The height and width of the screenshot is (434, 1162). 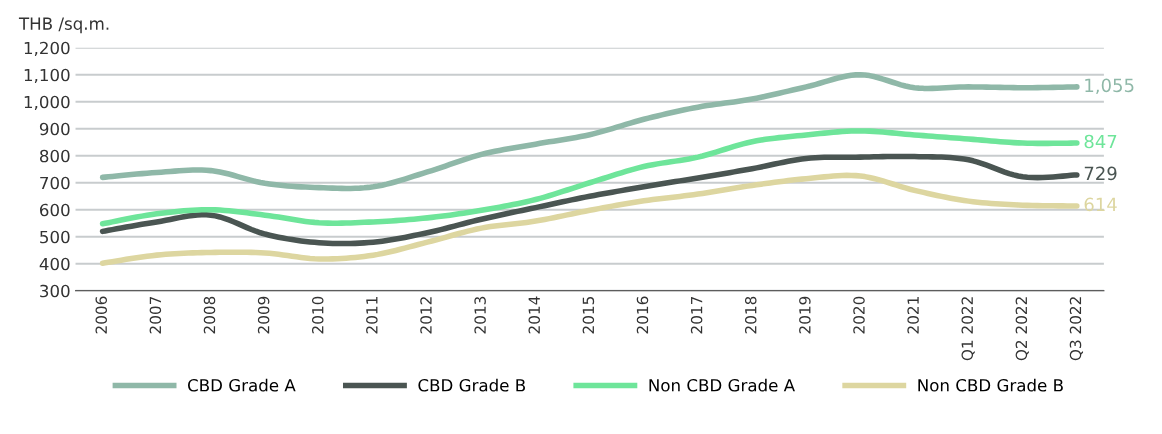 I want to click on legend-label: Non CBD Grade B, so click(x=990, y=385).